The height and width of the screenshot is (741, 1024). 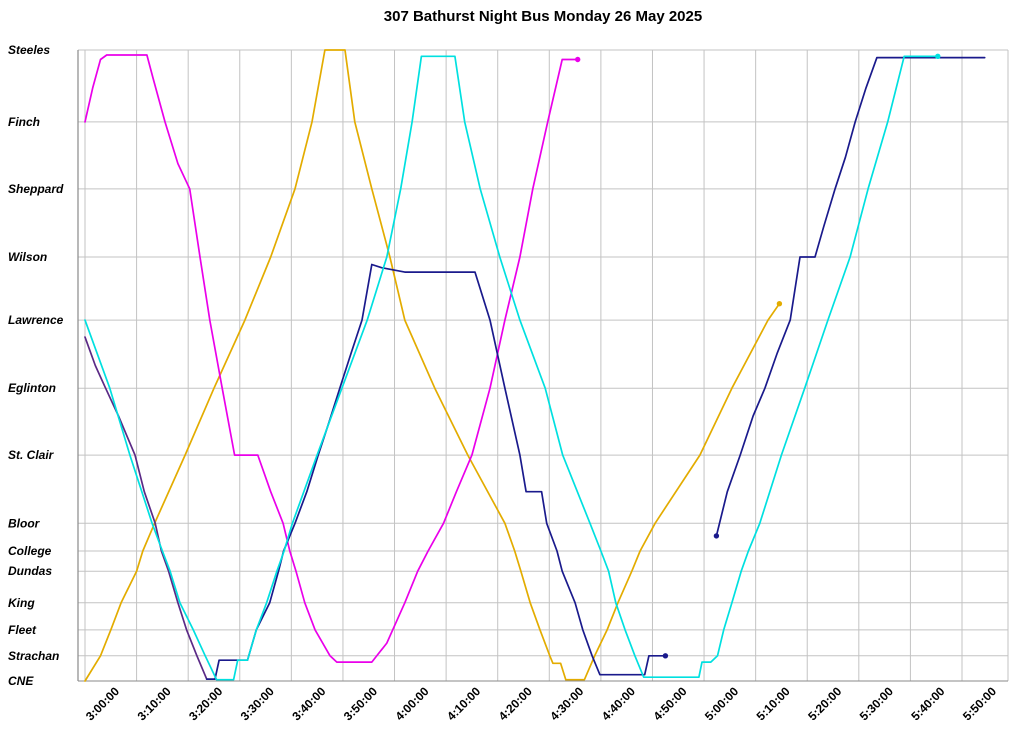 What do you see at coordinates (21, 681) in the screenshot?
I see `y-axis-station-label: CNE` at bounding box center [21, 681].